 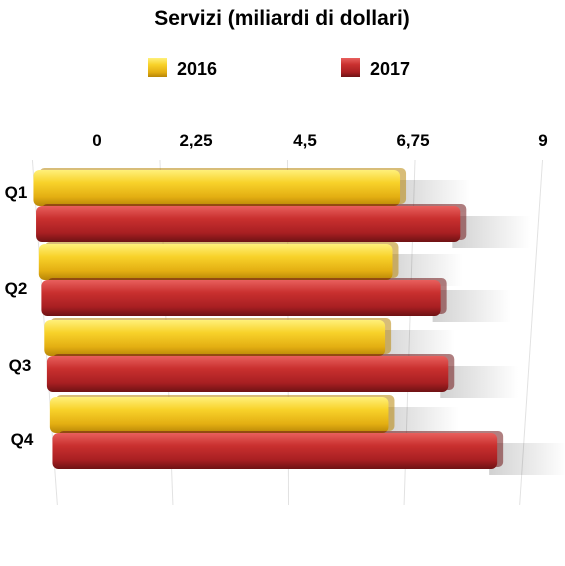 I want to click on bar-Q4-2016, so click(x=219, y=415).